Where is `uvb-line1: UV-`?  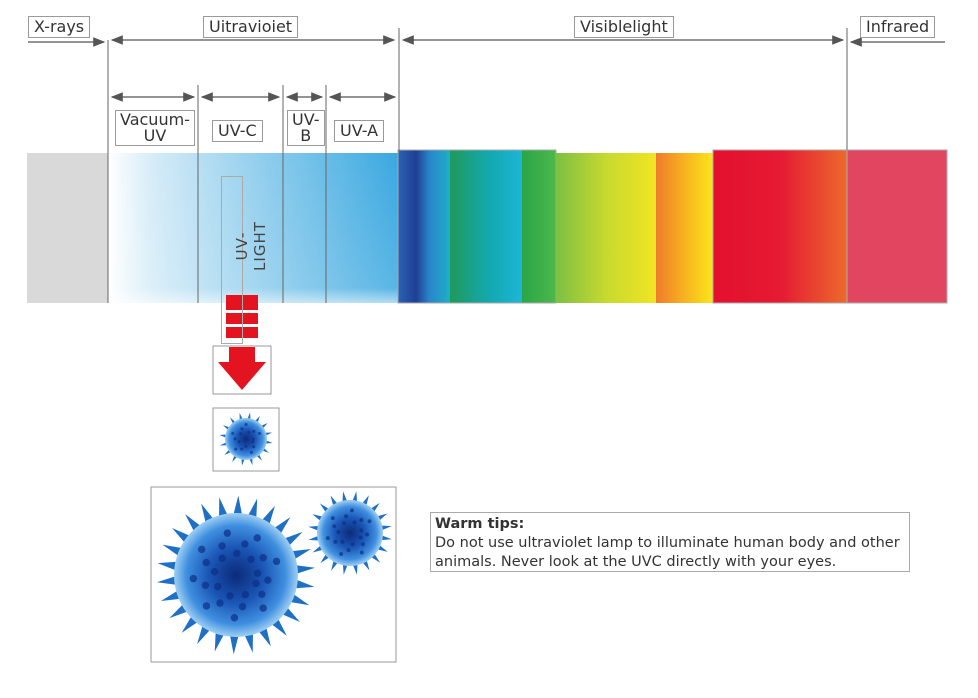
uvb-line1: UV- is located at coordinates (306, 119).